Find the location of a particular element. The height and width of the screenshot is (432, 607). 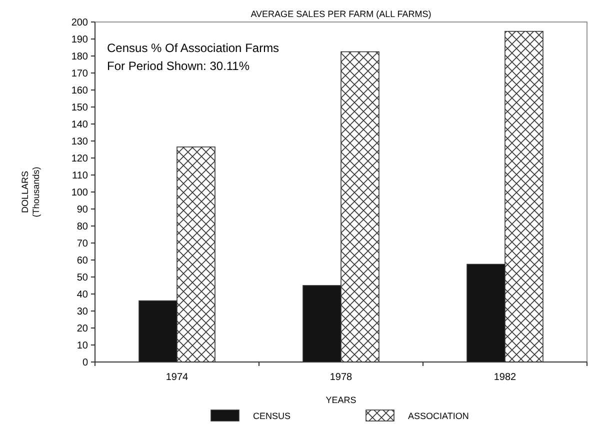

y-axis-title: DOLLARS (Thousands) is located at coordinates (30, 192).